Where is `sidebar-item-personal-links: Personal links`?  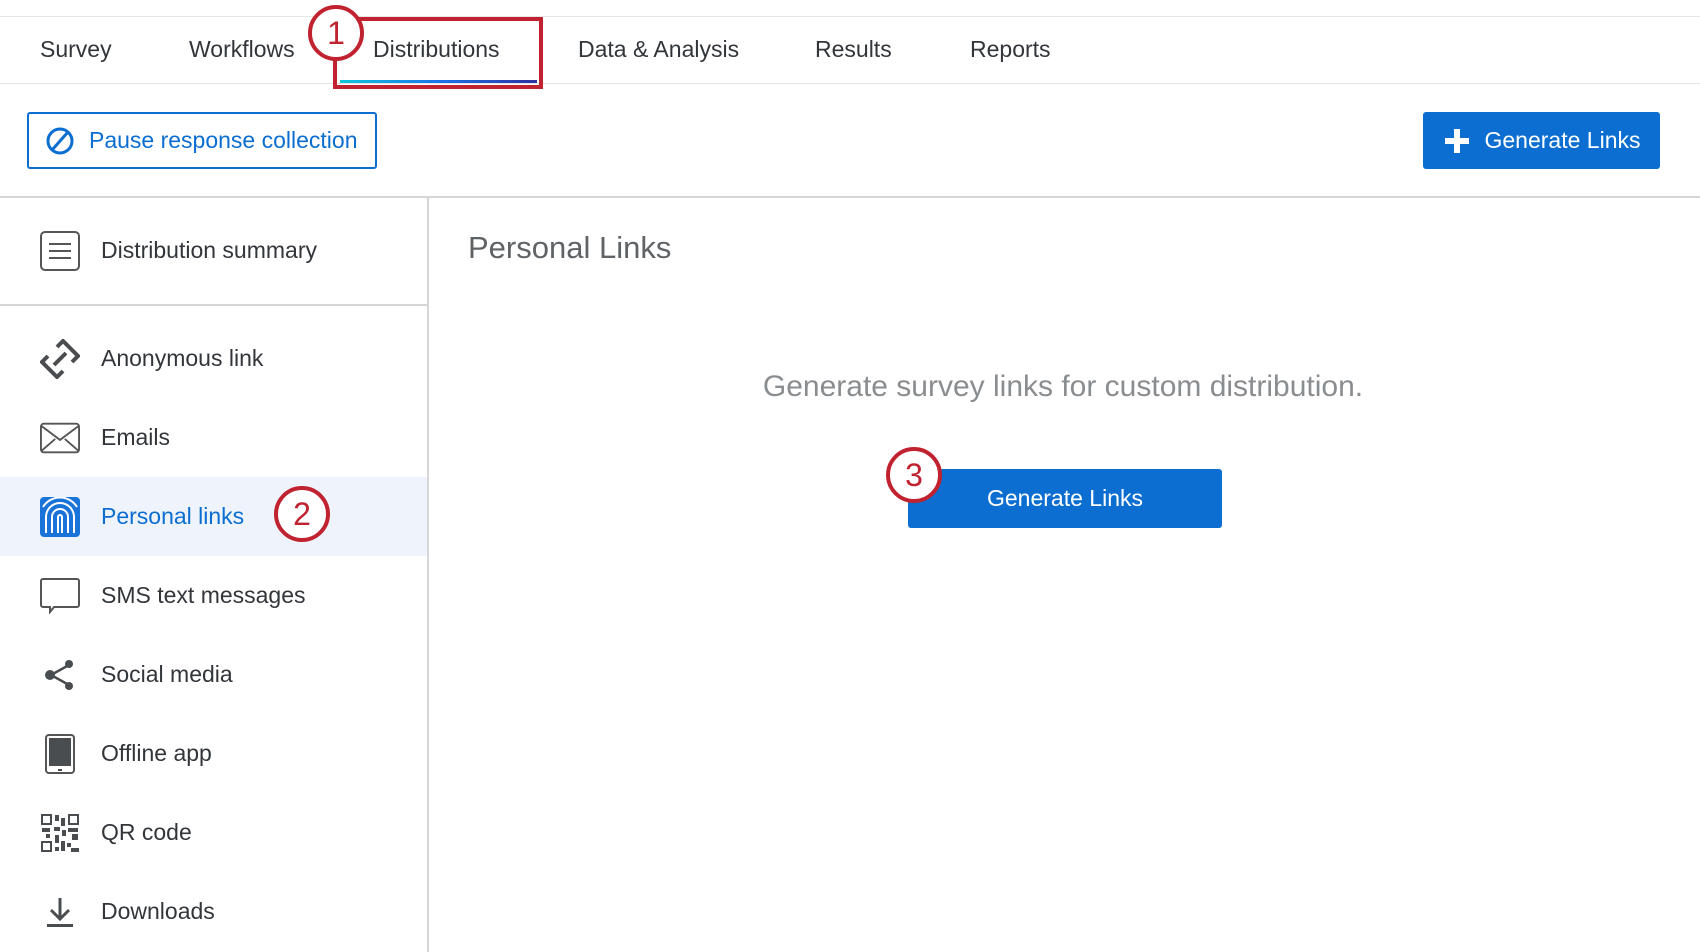 sidebar-item-personal-links: Personal links is located at coordinates (213, 516).